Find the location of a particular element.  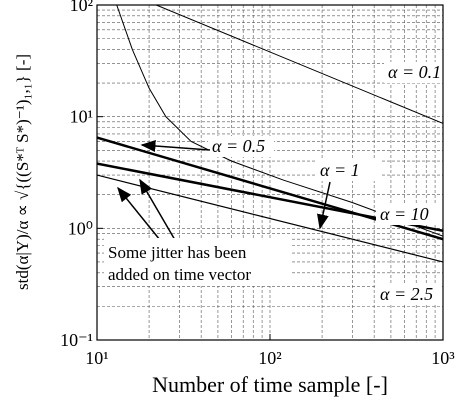

x-tick-label: 10² is located at coordinates (269, 358).